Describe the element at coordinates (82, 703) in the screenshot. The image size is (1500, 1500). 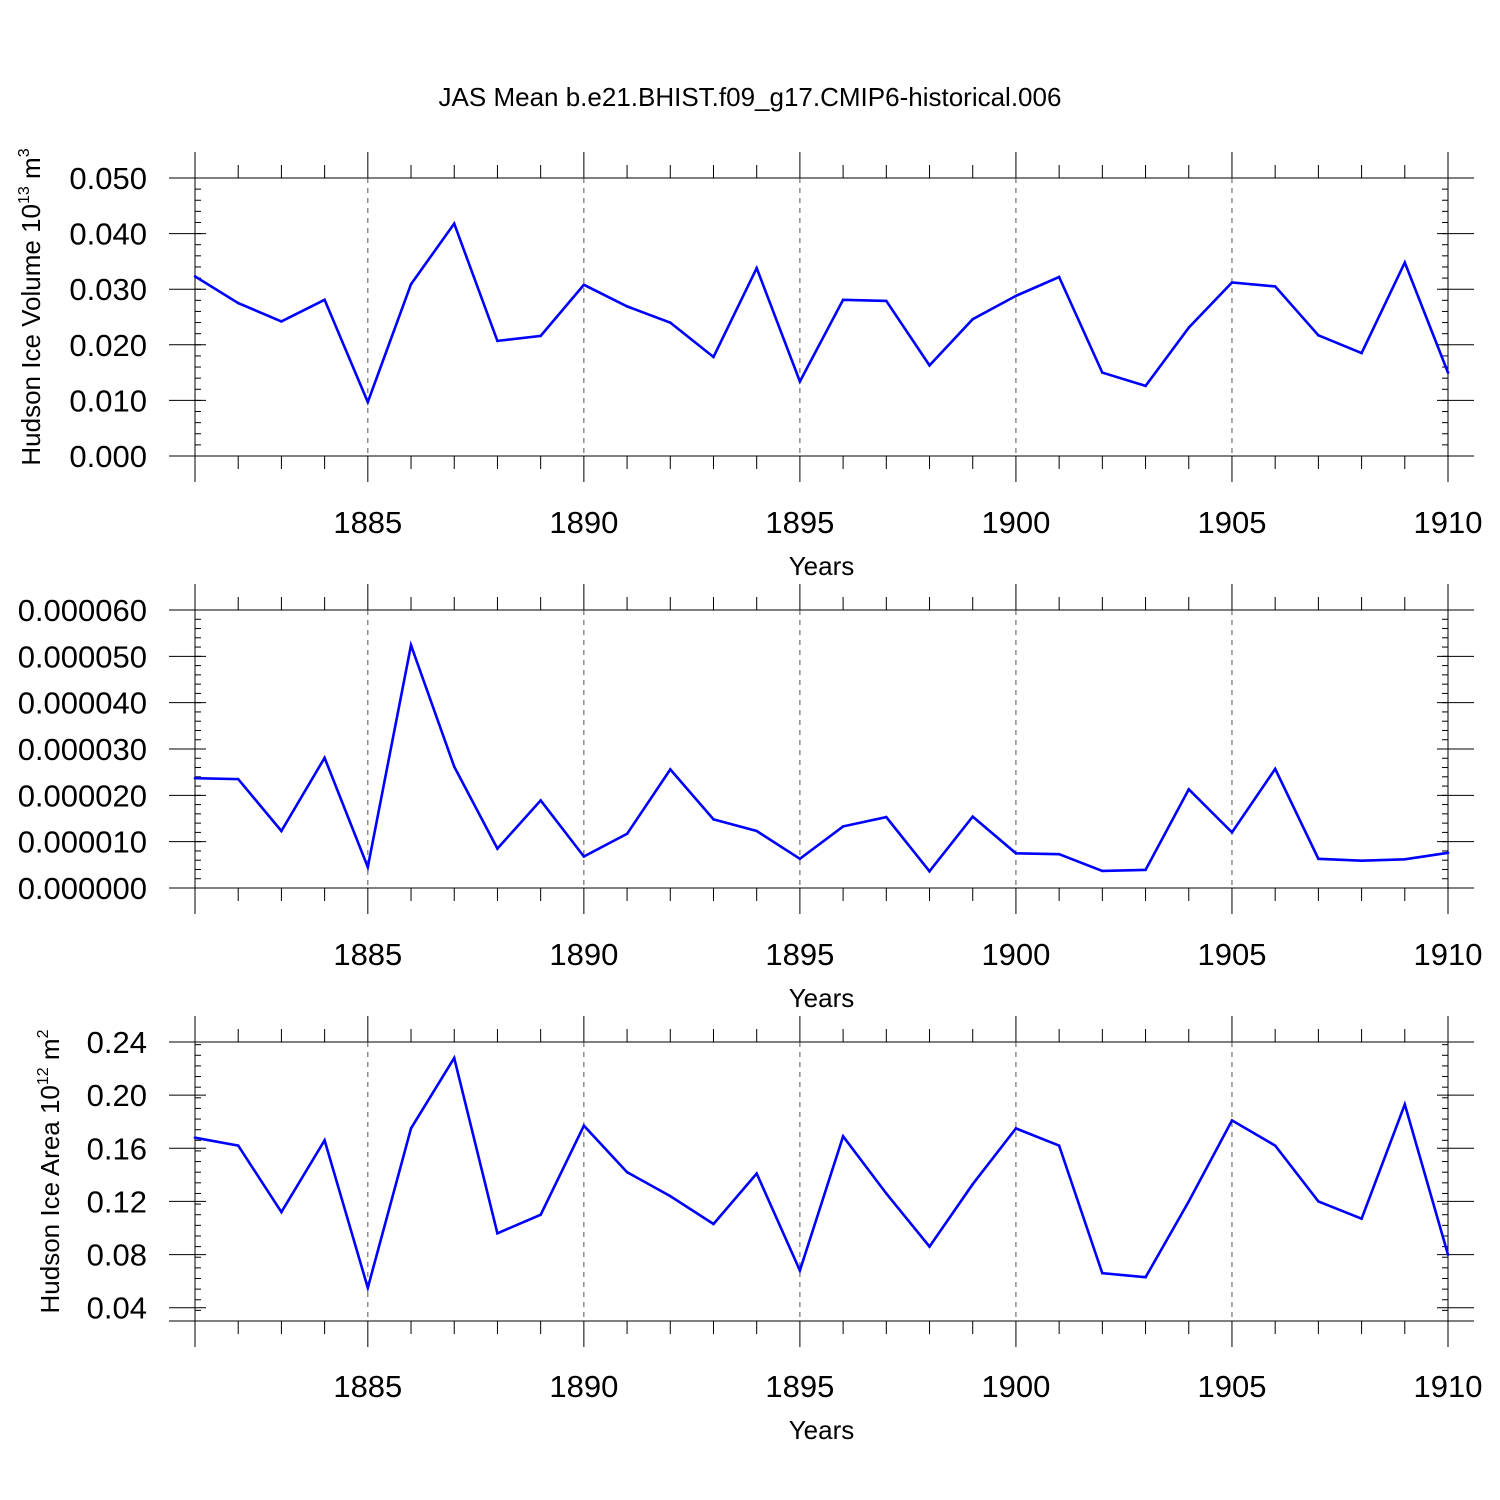
I see `y-tick-label: 0.000040` at that location.